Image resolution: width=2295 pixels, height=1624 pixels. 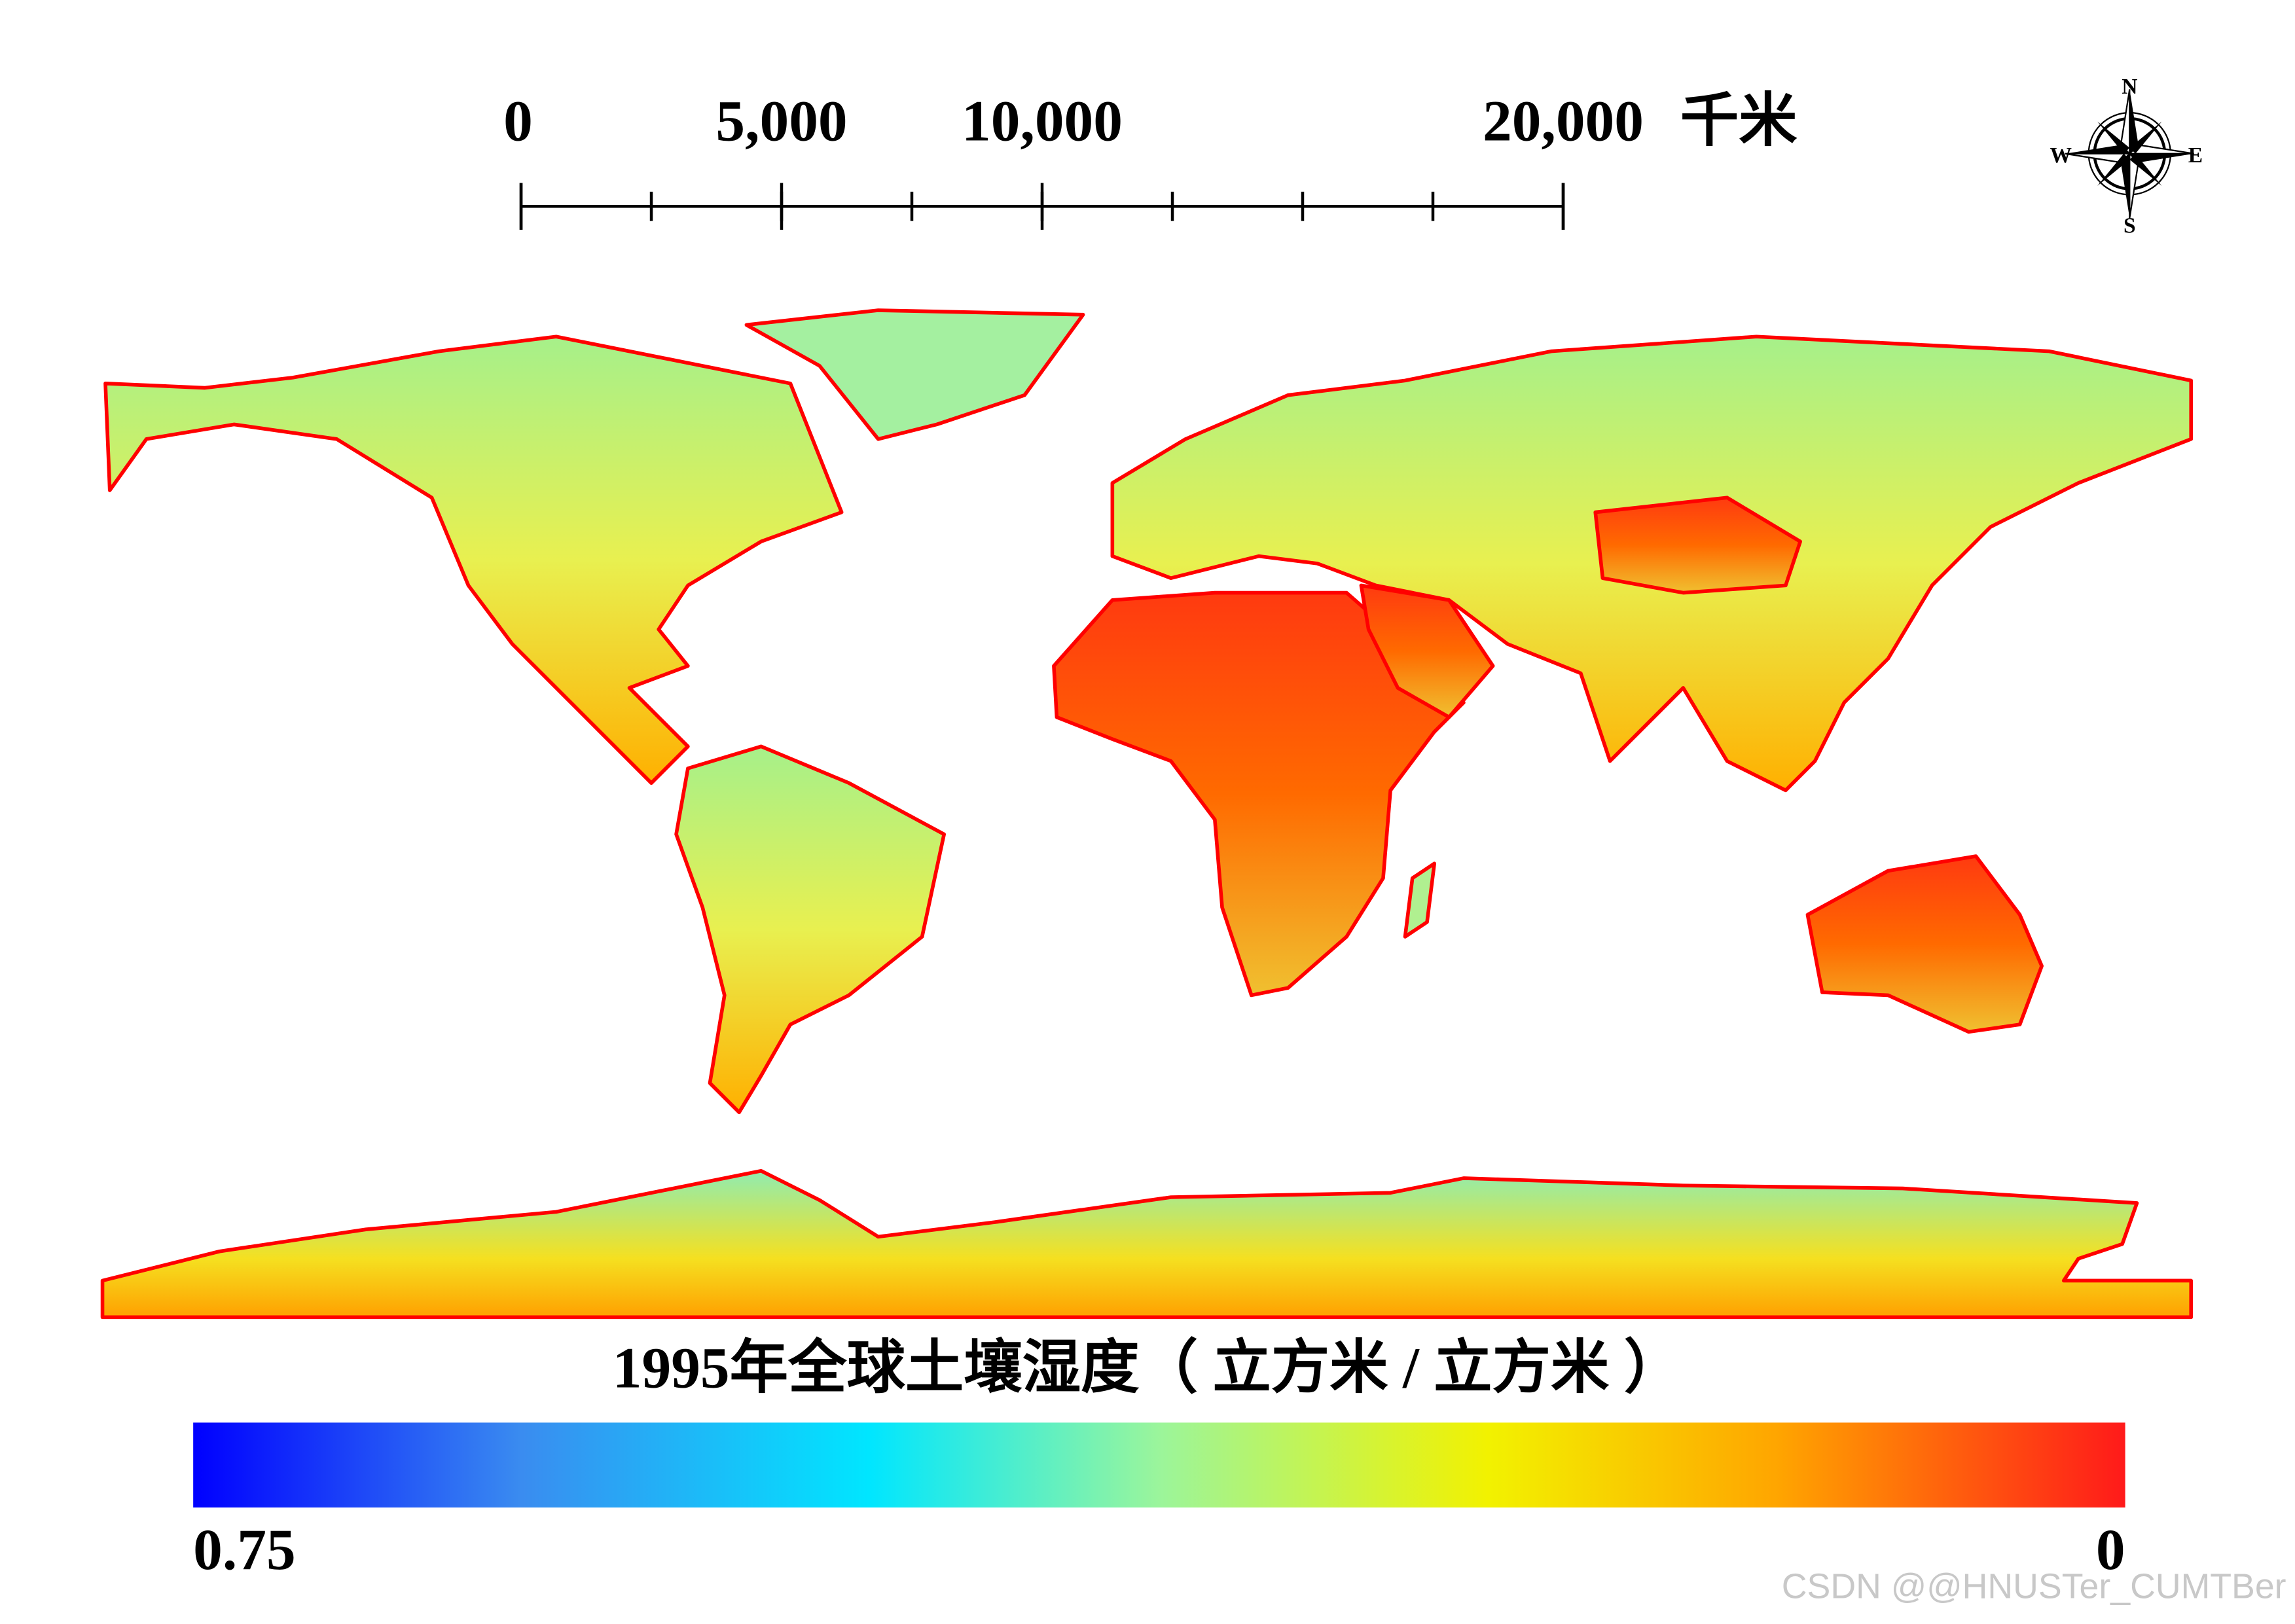 I want to click on colorbar-high-label: 0.75, so click(x=245, y=1549).